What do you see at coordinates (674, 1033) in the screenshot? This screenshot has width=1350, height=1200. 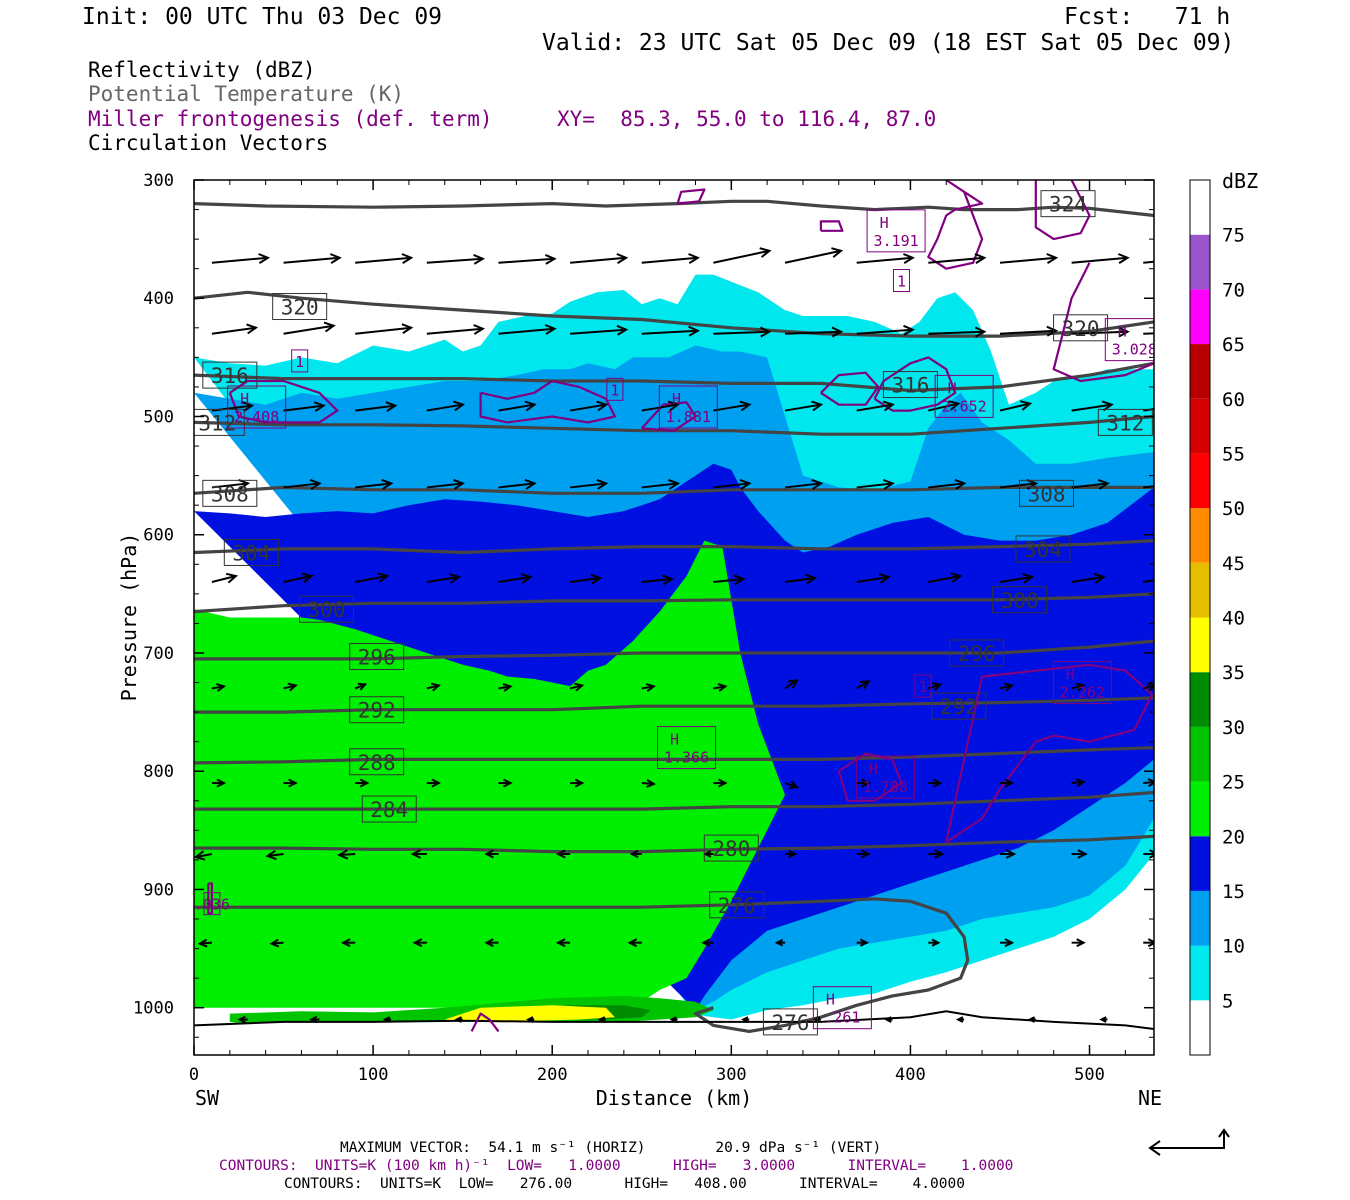 I see `below-ground-mask` at bounding box center [674, 1033].